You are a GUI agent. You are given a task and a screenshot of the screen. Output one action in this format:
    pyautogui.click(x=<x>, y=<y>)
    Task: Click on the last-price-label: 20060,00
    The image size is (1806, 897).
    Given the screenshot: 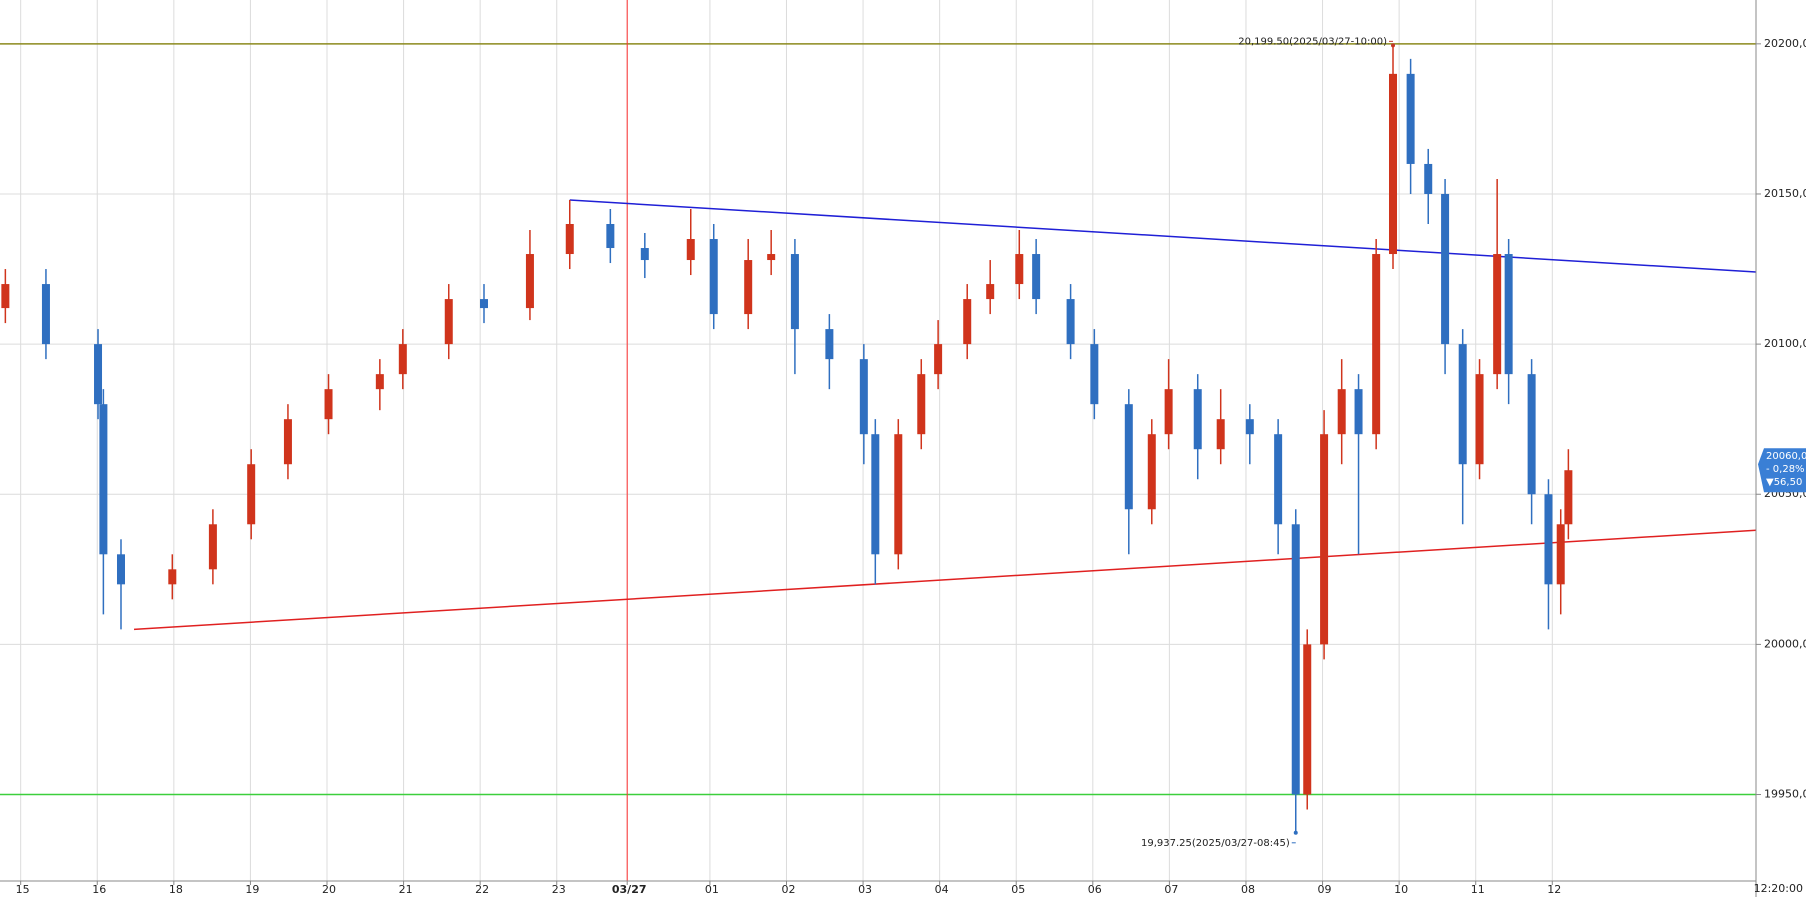 What is the action you would take?
    pyautogui.click(x=1786, y=456)
    